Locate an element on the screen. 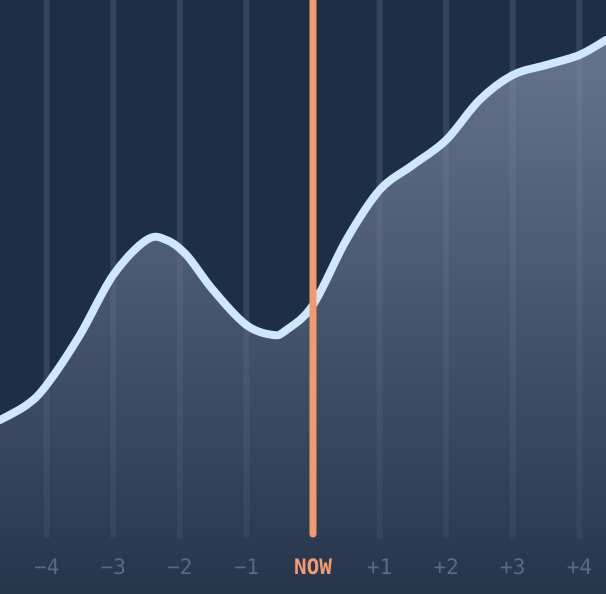 Image resolution: width=606 pixels, height=594 pixels. x-tick-label: +2 is located at coordinates (446, 567).